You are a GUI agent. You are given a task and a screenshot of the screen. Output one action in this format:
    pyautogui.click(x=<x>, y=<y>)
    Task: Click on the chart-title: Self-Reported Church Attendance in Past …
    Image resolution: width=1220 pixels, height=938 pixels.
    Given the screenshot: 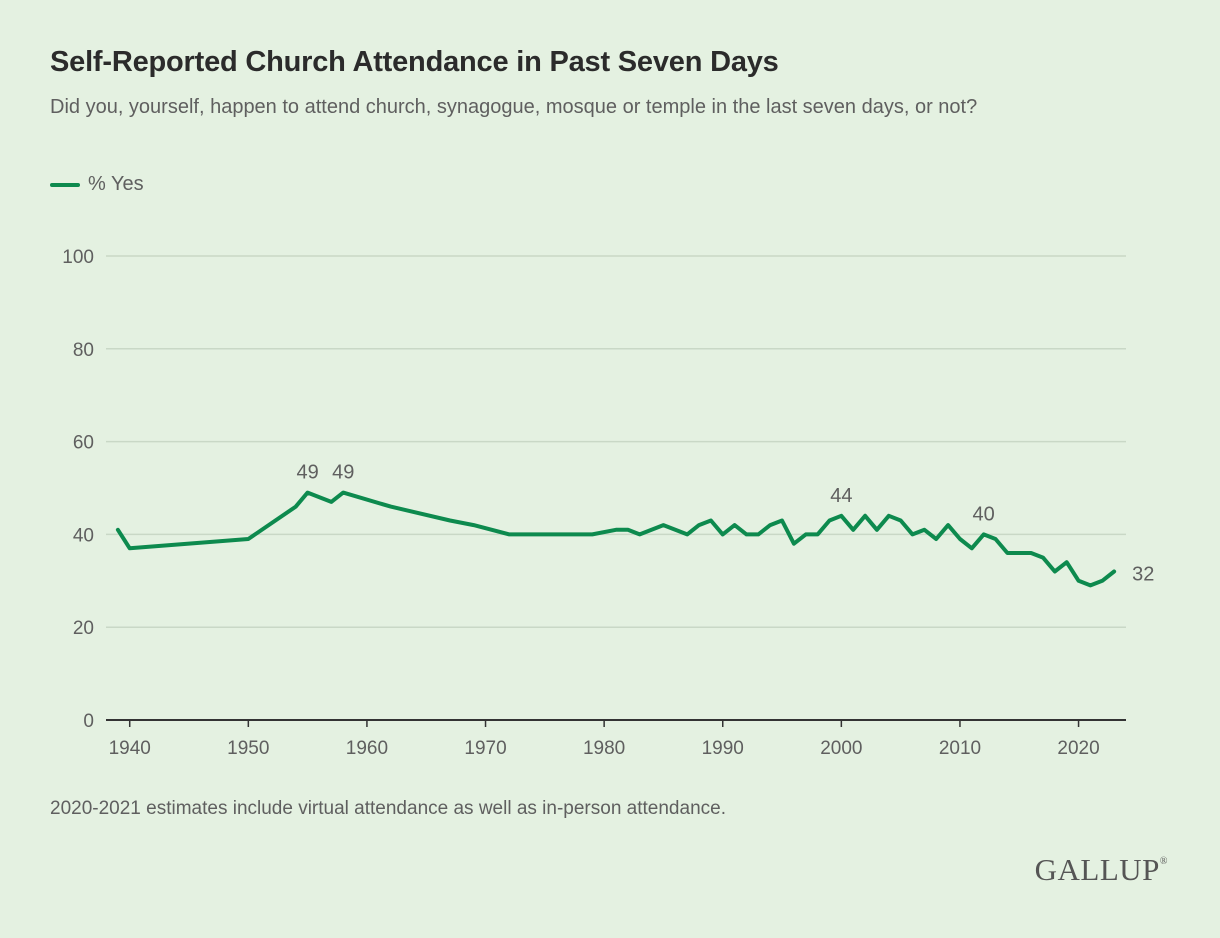 What is the action you would take?
    pyautogui.click(x=414, y=62)
    